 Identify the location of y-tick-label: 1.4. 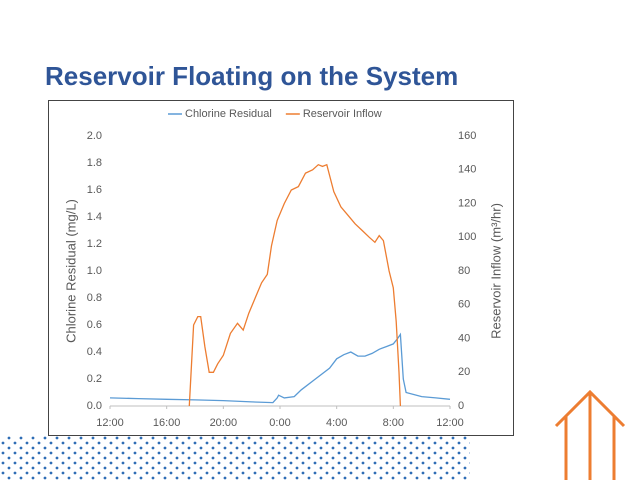
(94, 217).